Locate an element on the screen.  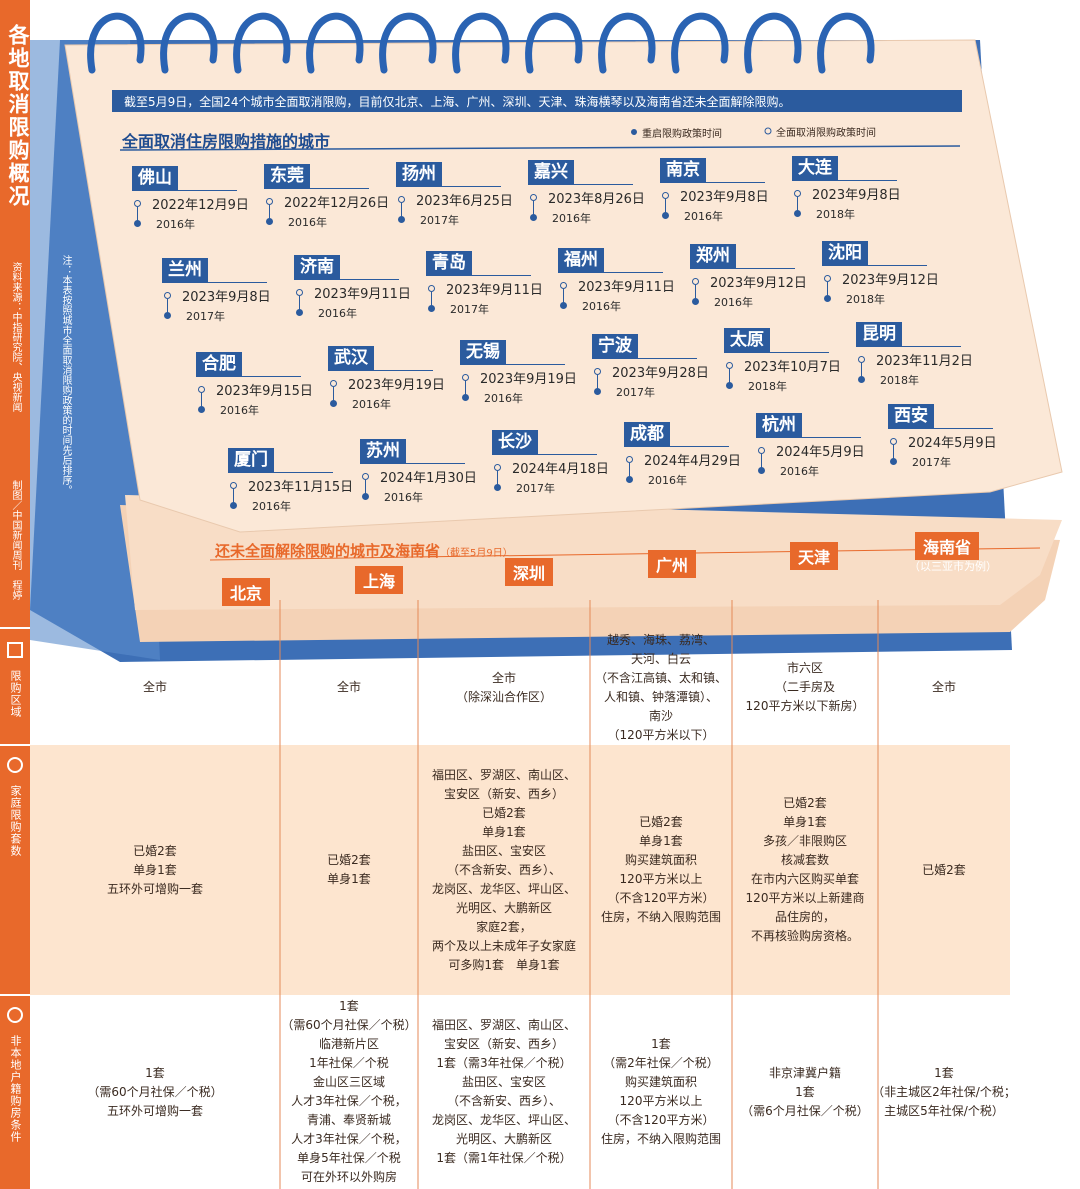
cell-line: 主城区5年社保/个税） is located at coordinates (944, 1110).